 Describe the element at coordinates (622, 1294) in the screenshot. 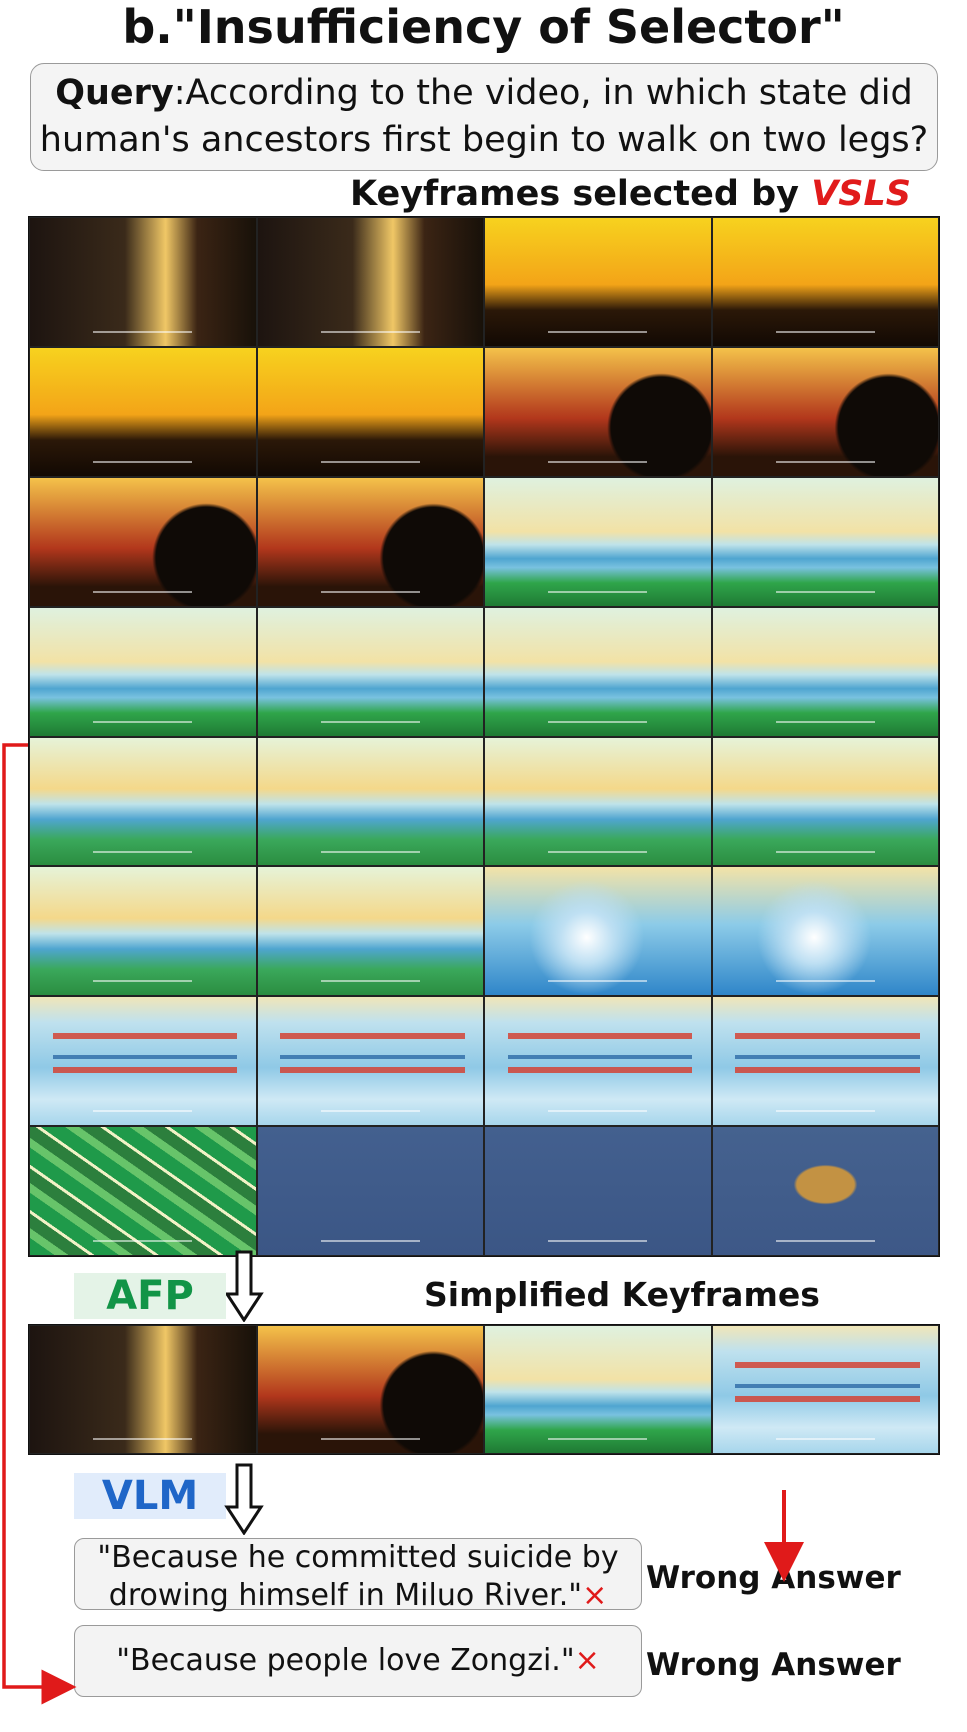

I see `simplified-keyframes-label: Simplified Keyframes` at that location.